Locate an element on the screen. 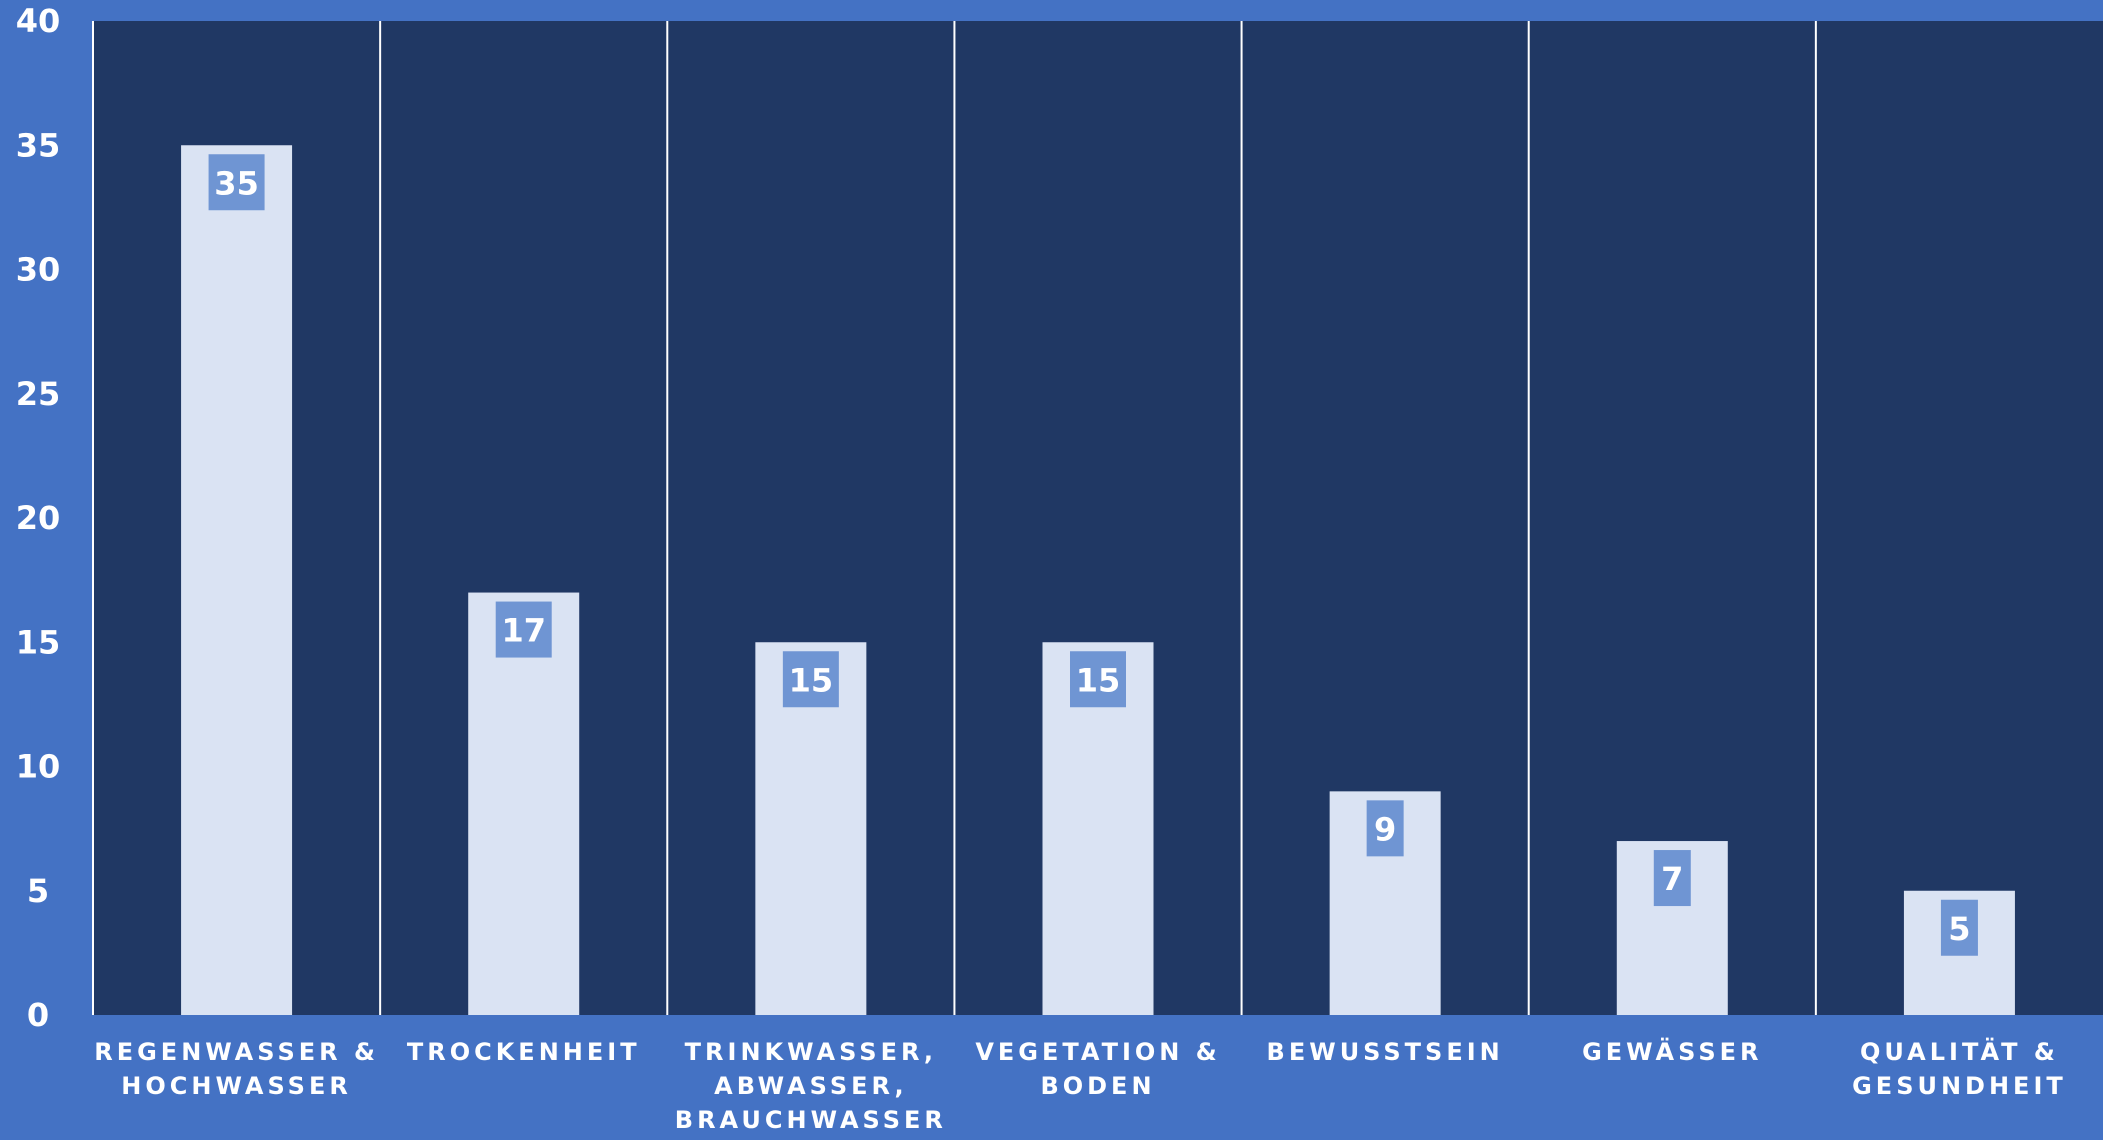 This screenshot has height=1140, width=2103. x-tick-label: GEWÄSSER is located at coordinates (1672, 1051).